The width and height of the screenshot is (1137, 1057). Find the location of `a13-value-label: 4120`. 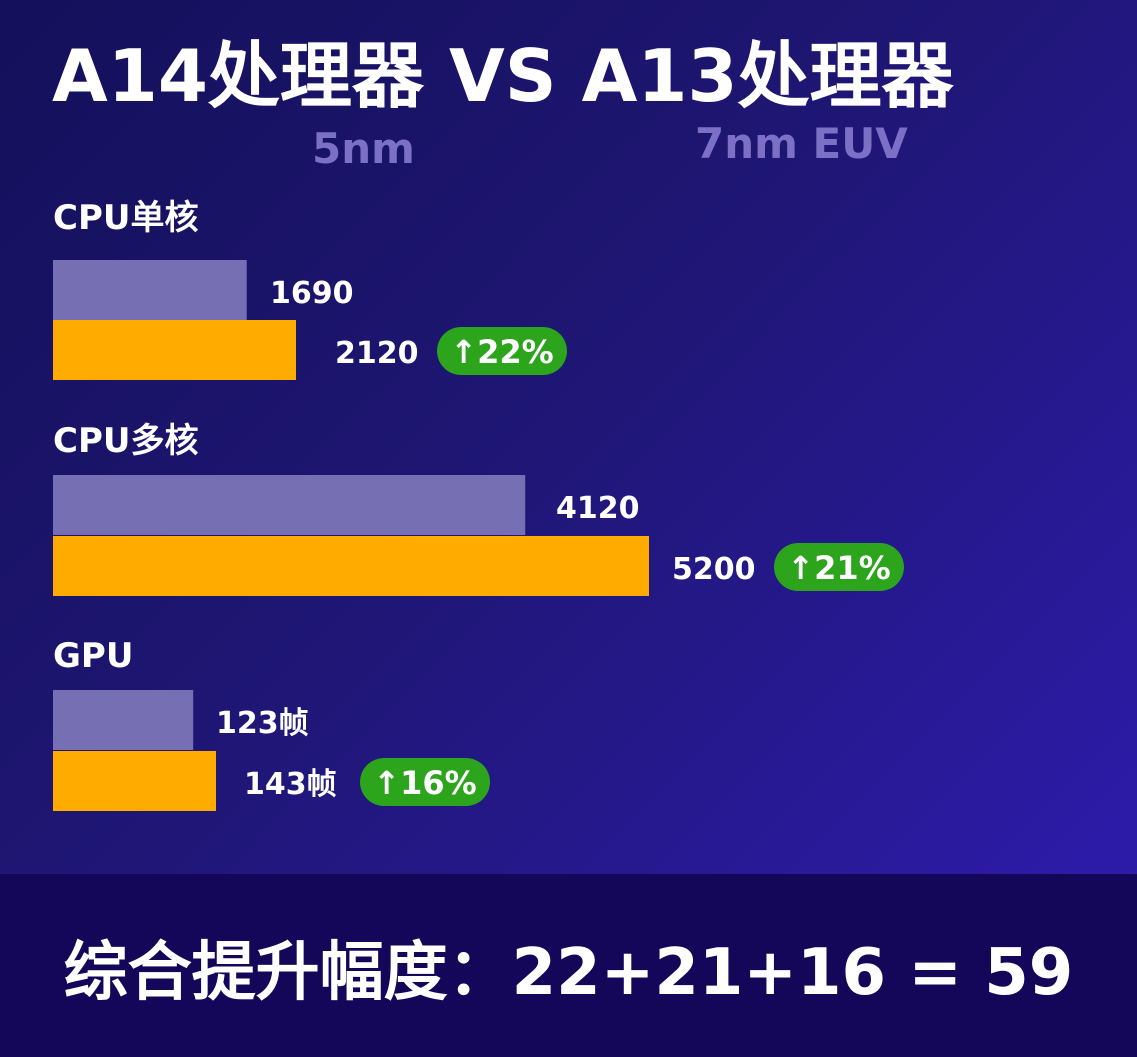

a13-value-label: 4120 is located at coordinates (598, 508).